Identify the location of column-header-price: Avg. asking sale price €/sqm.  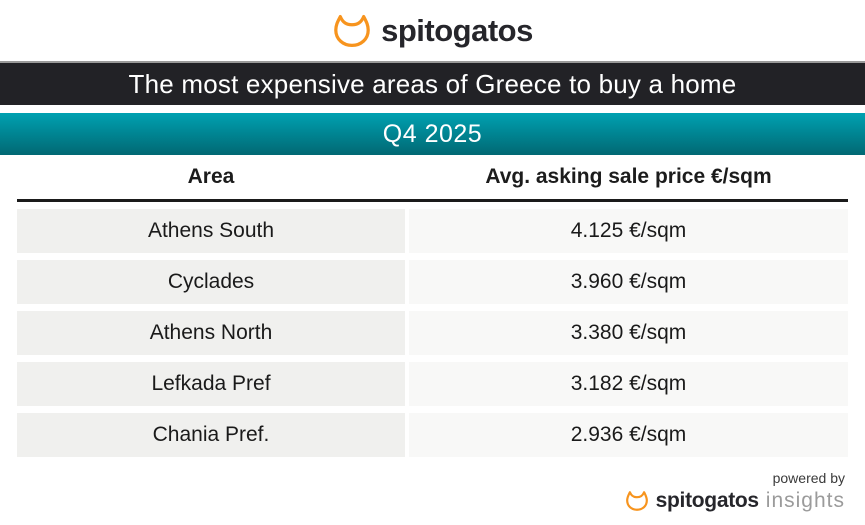
(628, 176).